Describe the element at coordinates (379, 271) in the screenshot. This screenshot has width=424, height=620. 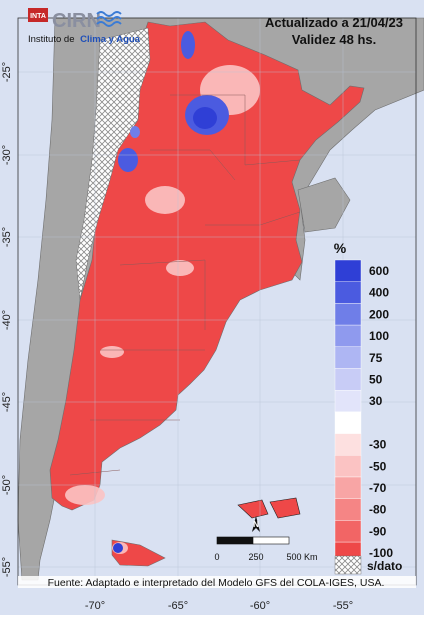
I see `legend-label: 600` at that location.